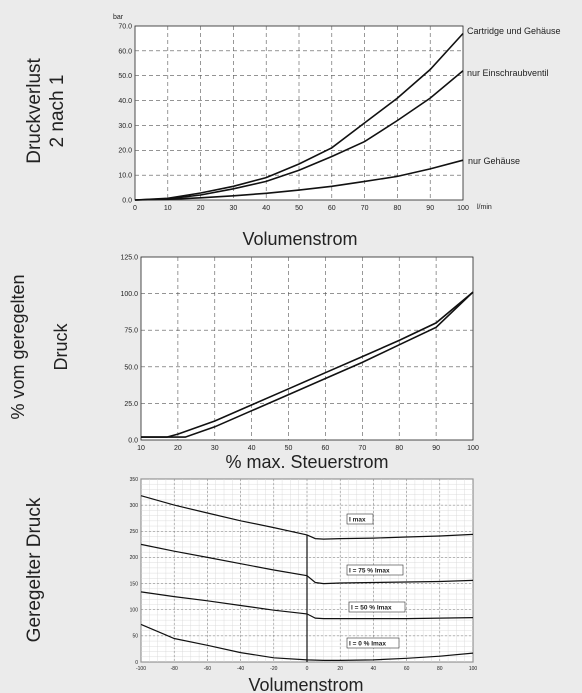 The width and height of the screenshot is (582, 693). Describe the element at coordinates (131, 404) in the screenshot. I see `c2-y-tick-label: 25.0` at that location.